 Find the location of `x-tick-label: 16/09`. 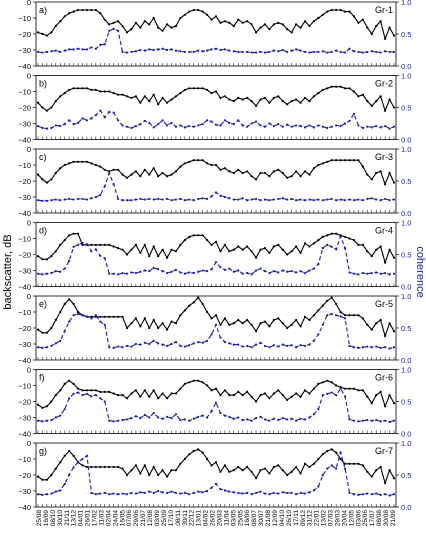

x-tick-label: 16/09 is located at coordinates (46, 518).